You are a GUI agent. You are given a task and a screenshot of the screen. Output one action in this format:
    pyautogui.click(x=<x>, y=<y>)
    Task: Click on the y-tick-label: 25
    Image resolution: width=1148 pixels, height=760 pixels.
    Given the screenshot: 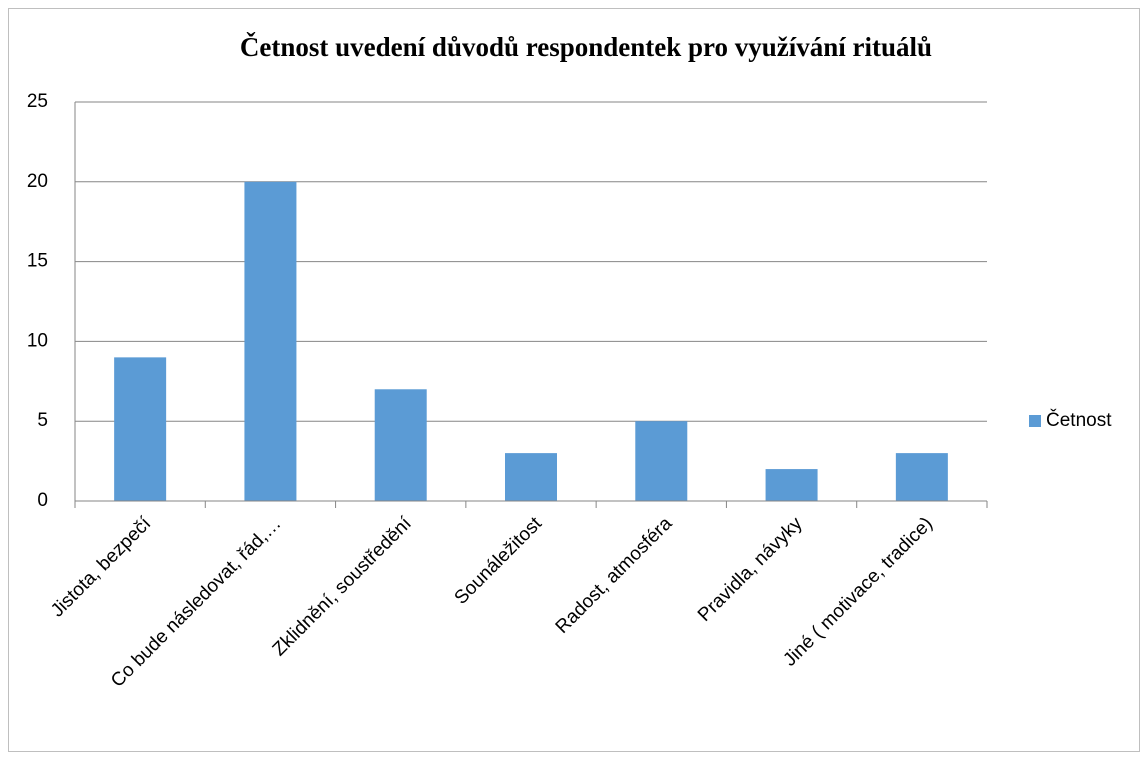 What is the action you would take?
    pyautogui.click(x=37, y=101)
    